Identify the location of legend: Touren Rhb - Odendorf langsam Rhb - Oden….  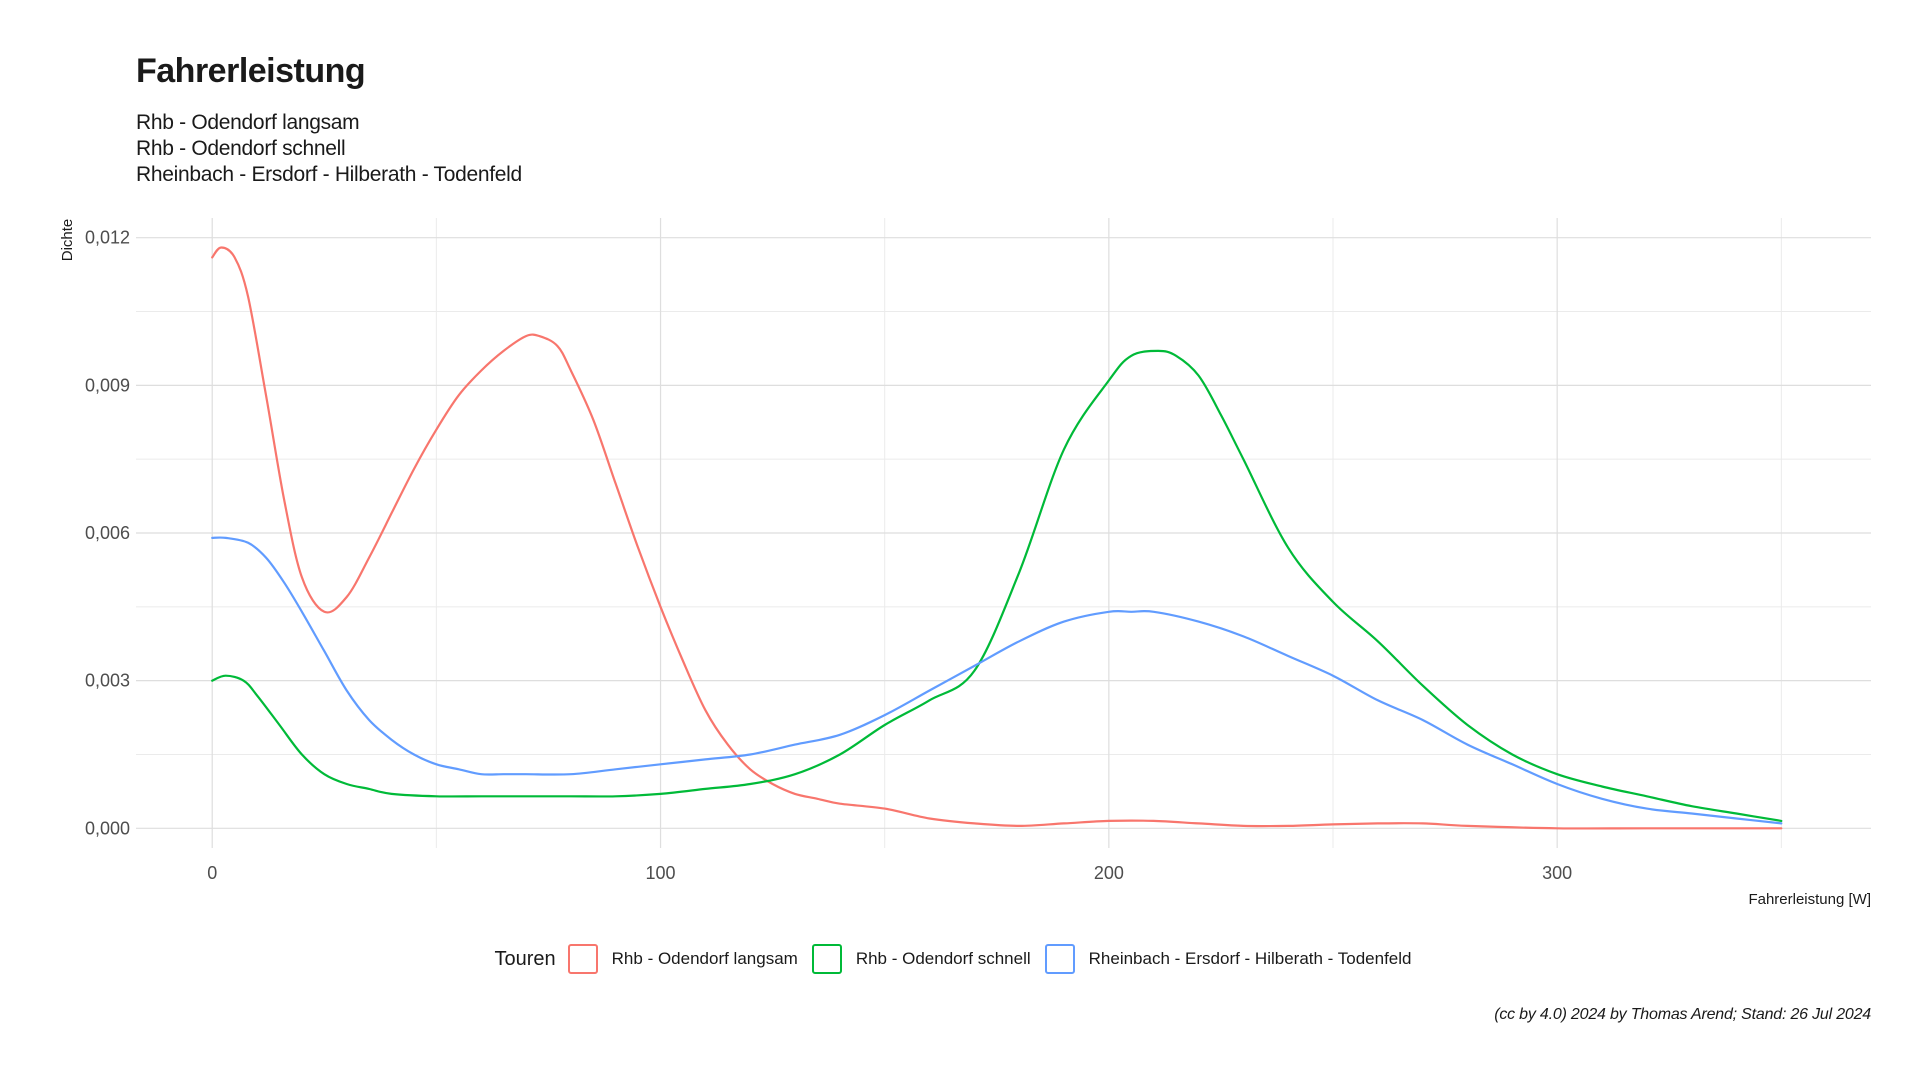
(960, 959).